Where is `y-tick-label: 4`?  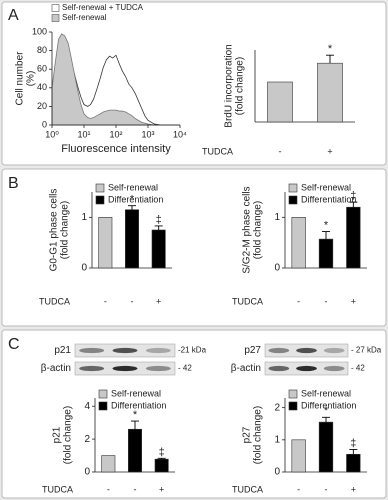
y-tick-label: 4 is located at coordinates (87, 406).